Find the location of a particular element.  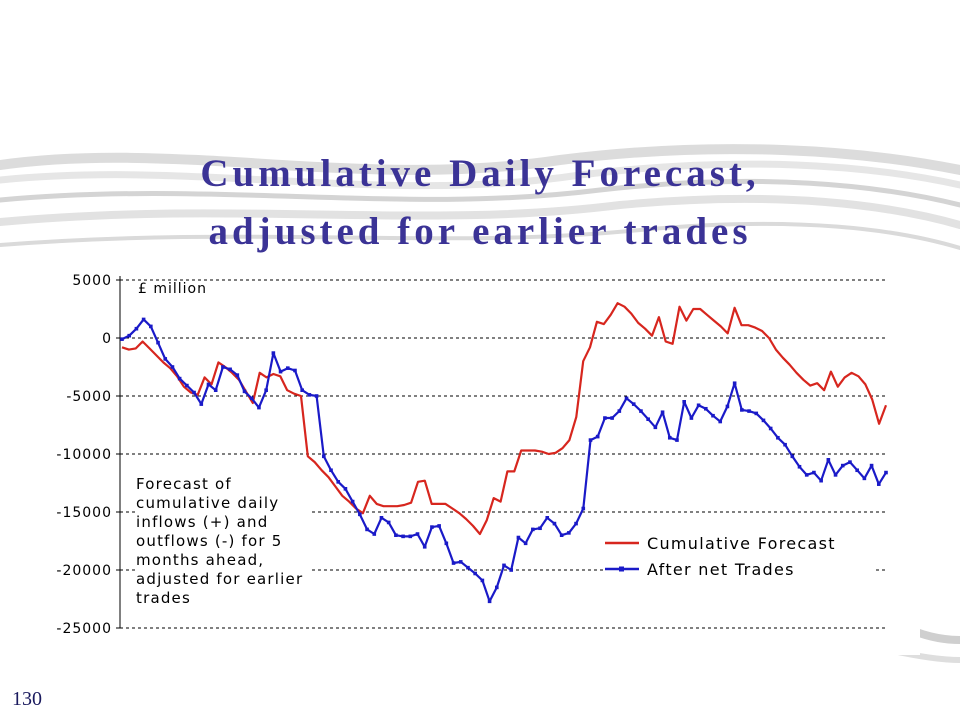

legend-item-trades: After net Trades is located at coordinates (740, 569).